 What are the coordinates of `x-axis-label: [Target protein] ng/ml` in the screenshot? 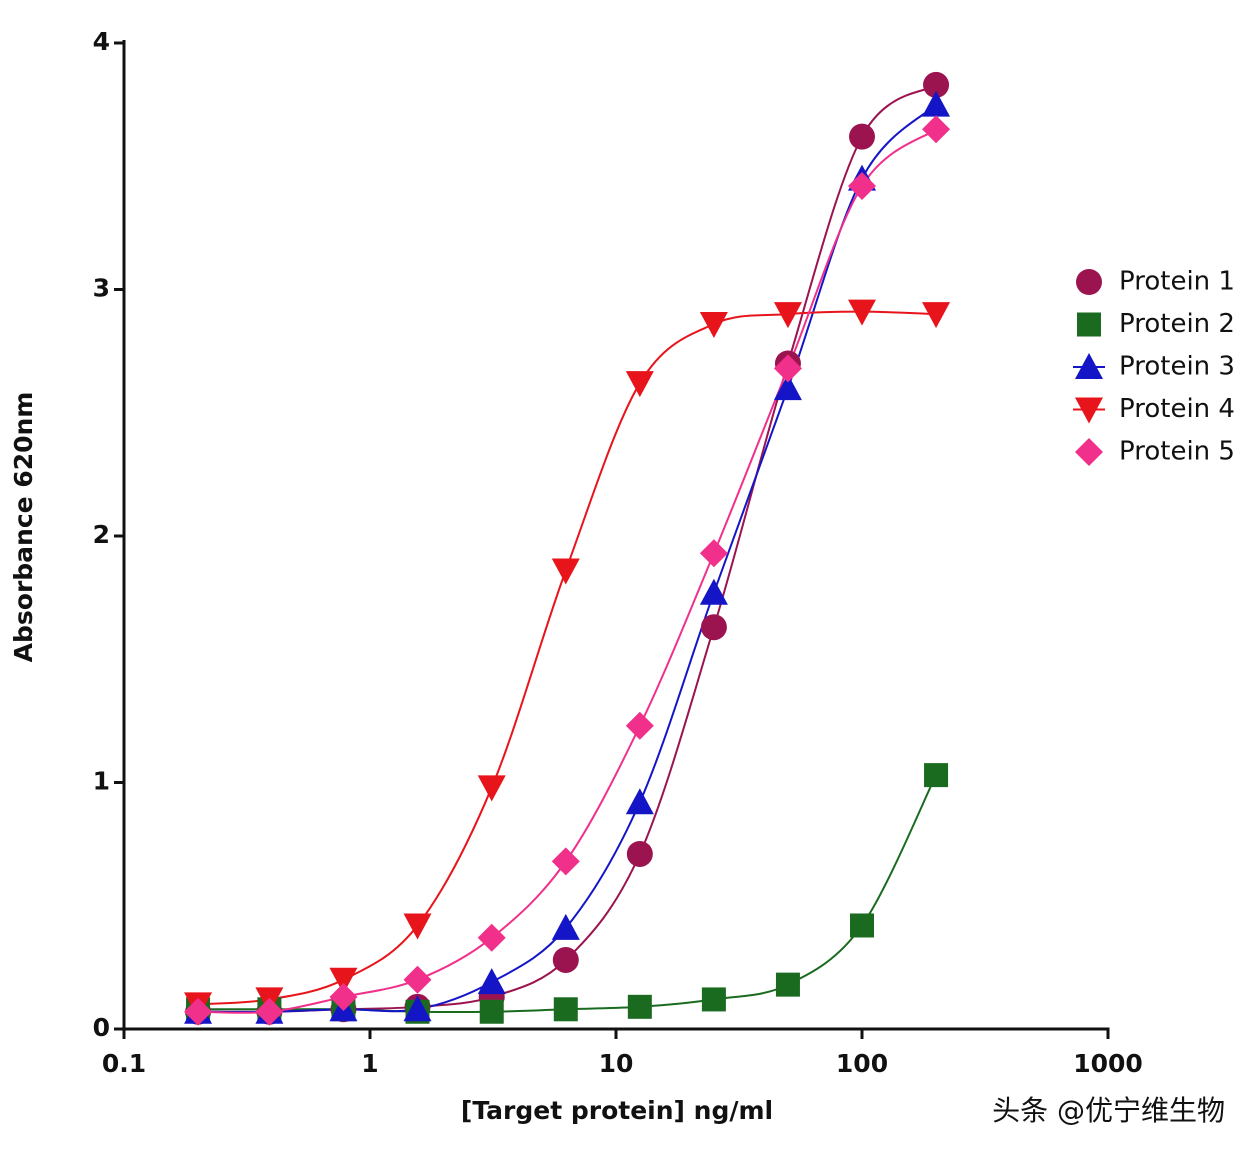 It's located at (617, 1110).